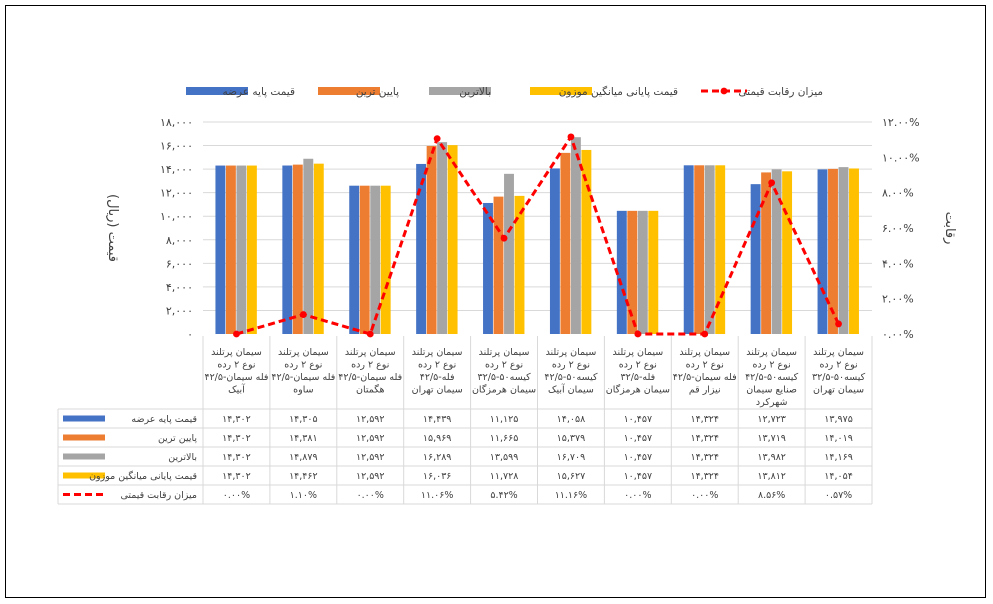 This screenshot has width=993, height=604. I want to click on table-cell: ۰.۵۷%, so click(838, 495).